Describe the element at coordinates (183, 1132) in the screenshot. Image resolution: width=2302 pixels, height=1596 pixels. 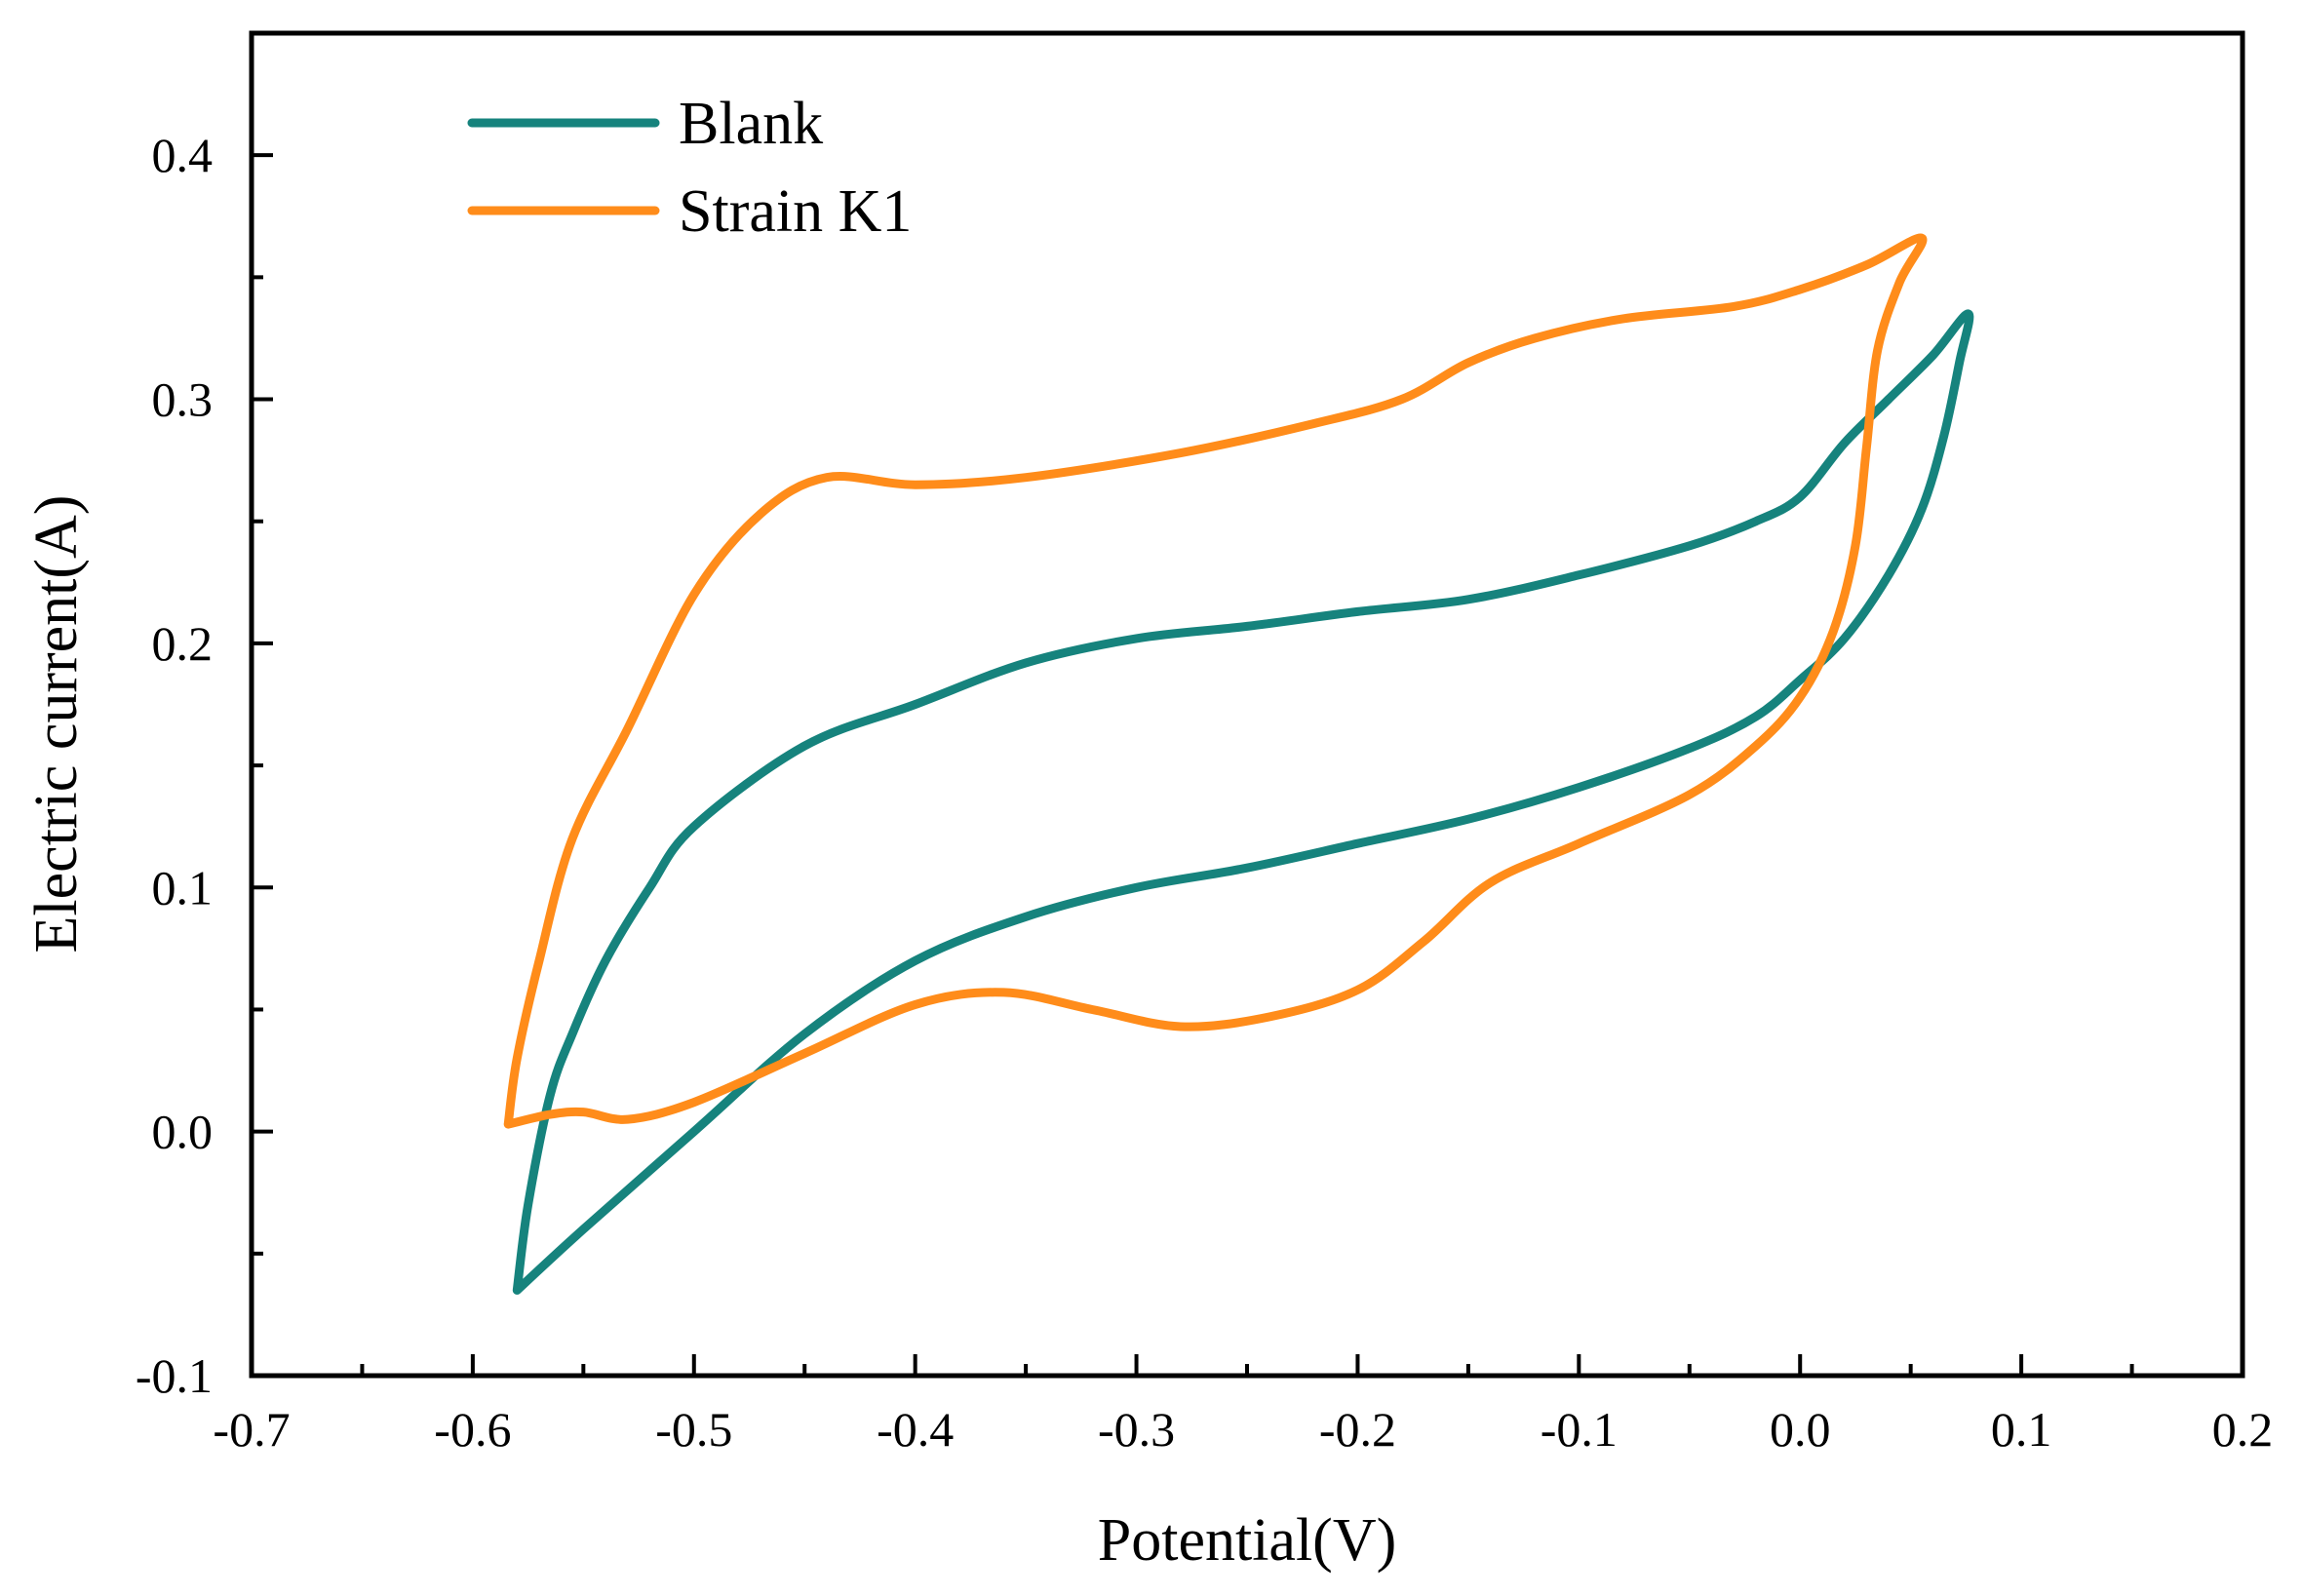
I see `y-tick-label: 0.0` at that location.